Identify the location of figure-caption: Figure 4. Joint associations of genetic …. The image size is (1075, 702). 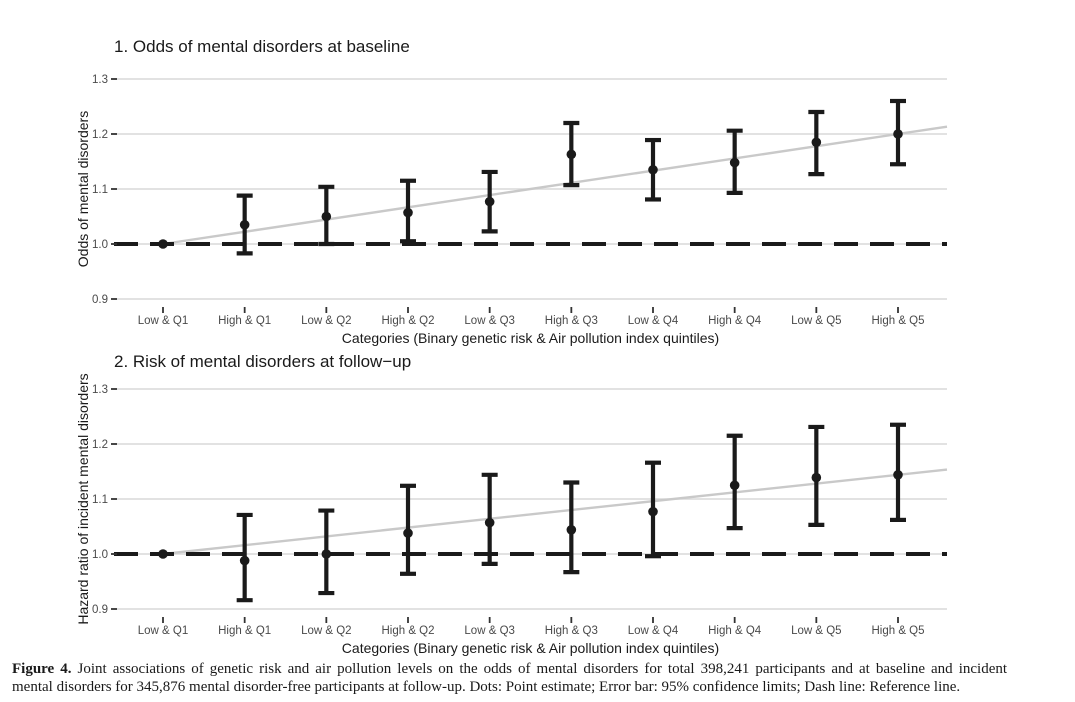
(509, 678).